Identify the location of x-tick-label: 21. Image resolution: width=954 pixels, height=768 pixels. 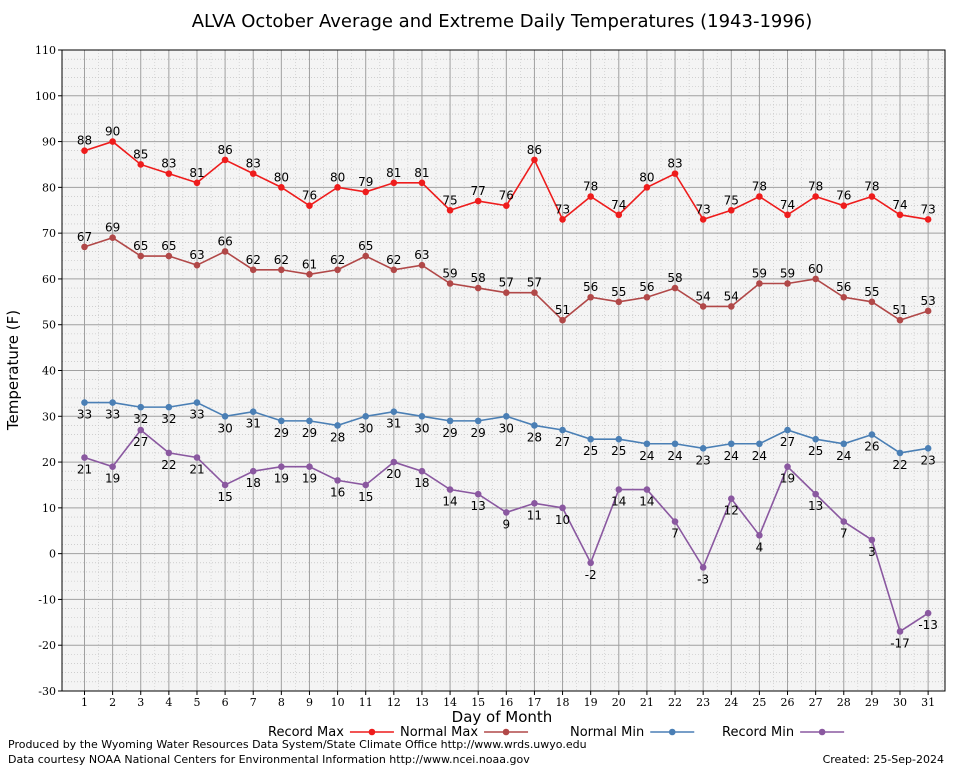
(647, 702).